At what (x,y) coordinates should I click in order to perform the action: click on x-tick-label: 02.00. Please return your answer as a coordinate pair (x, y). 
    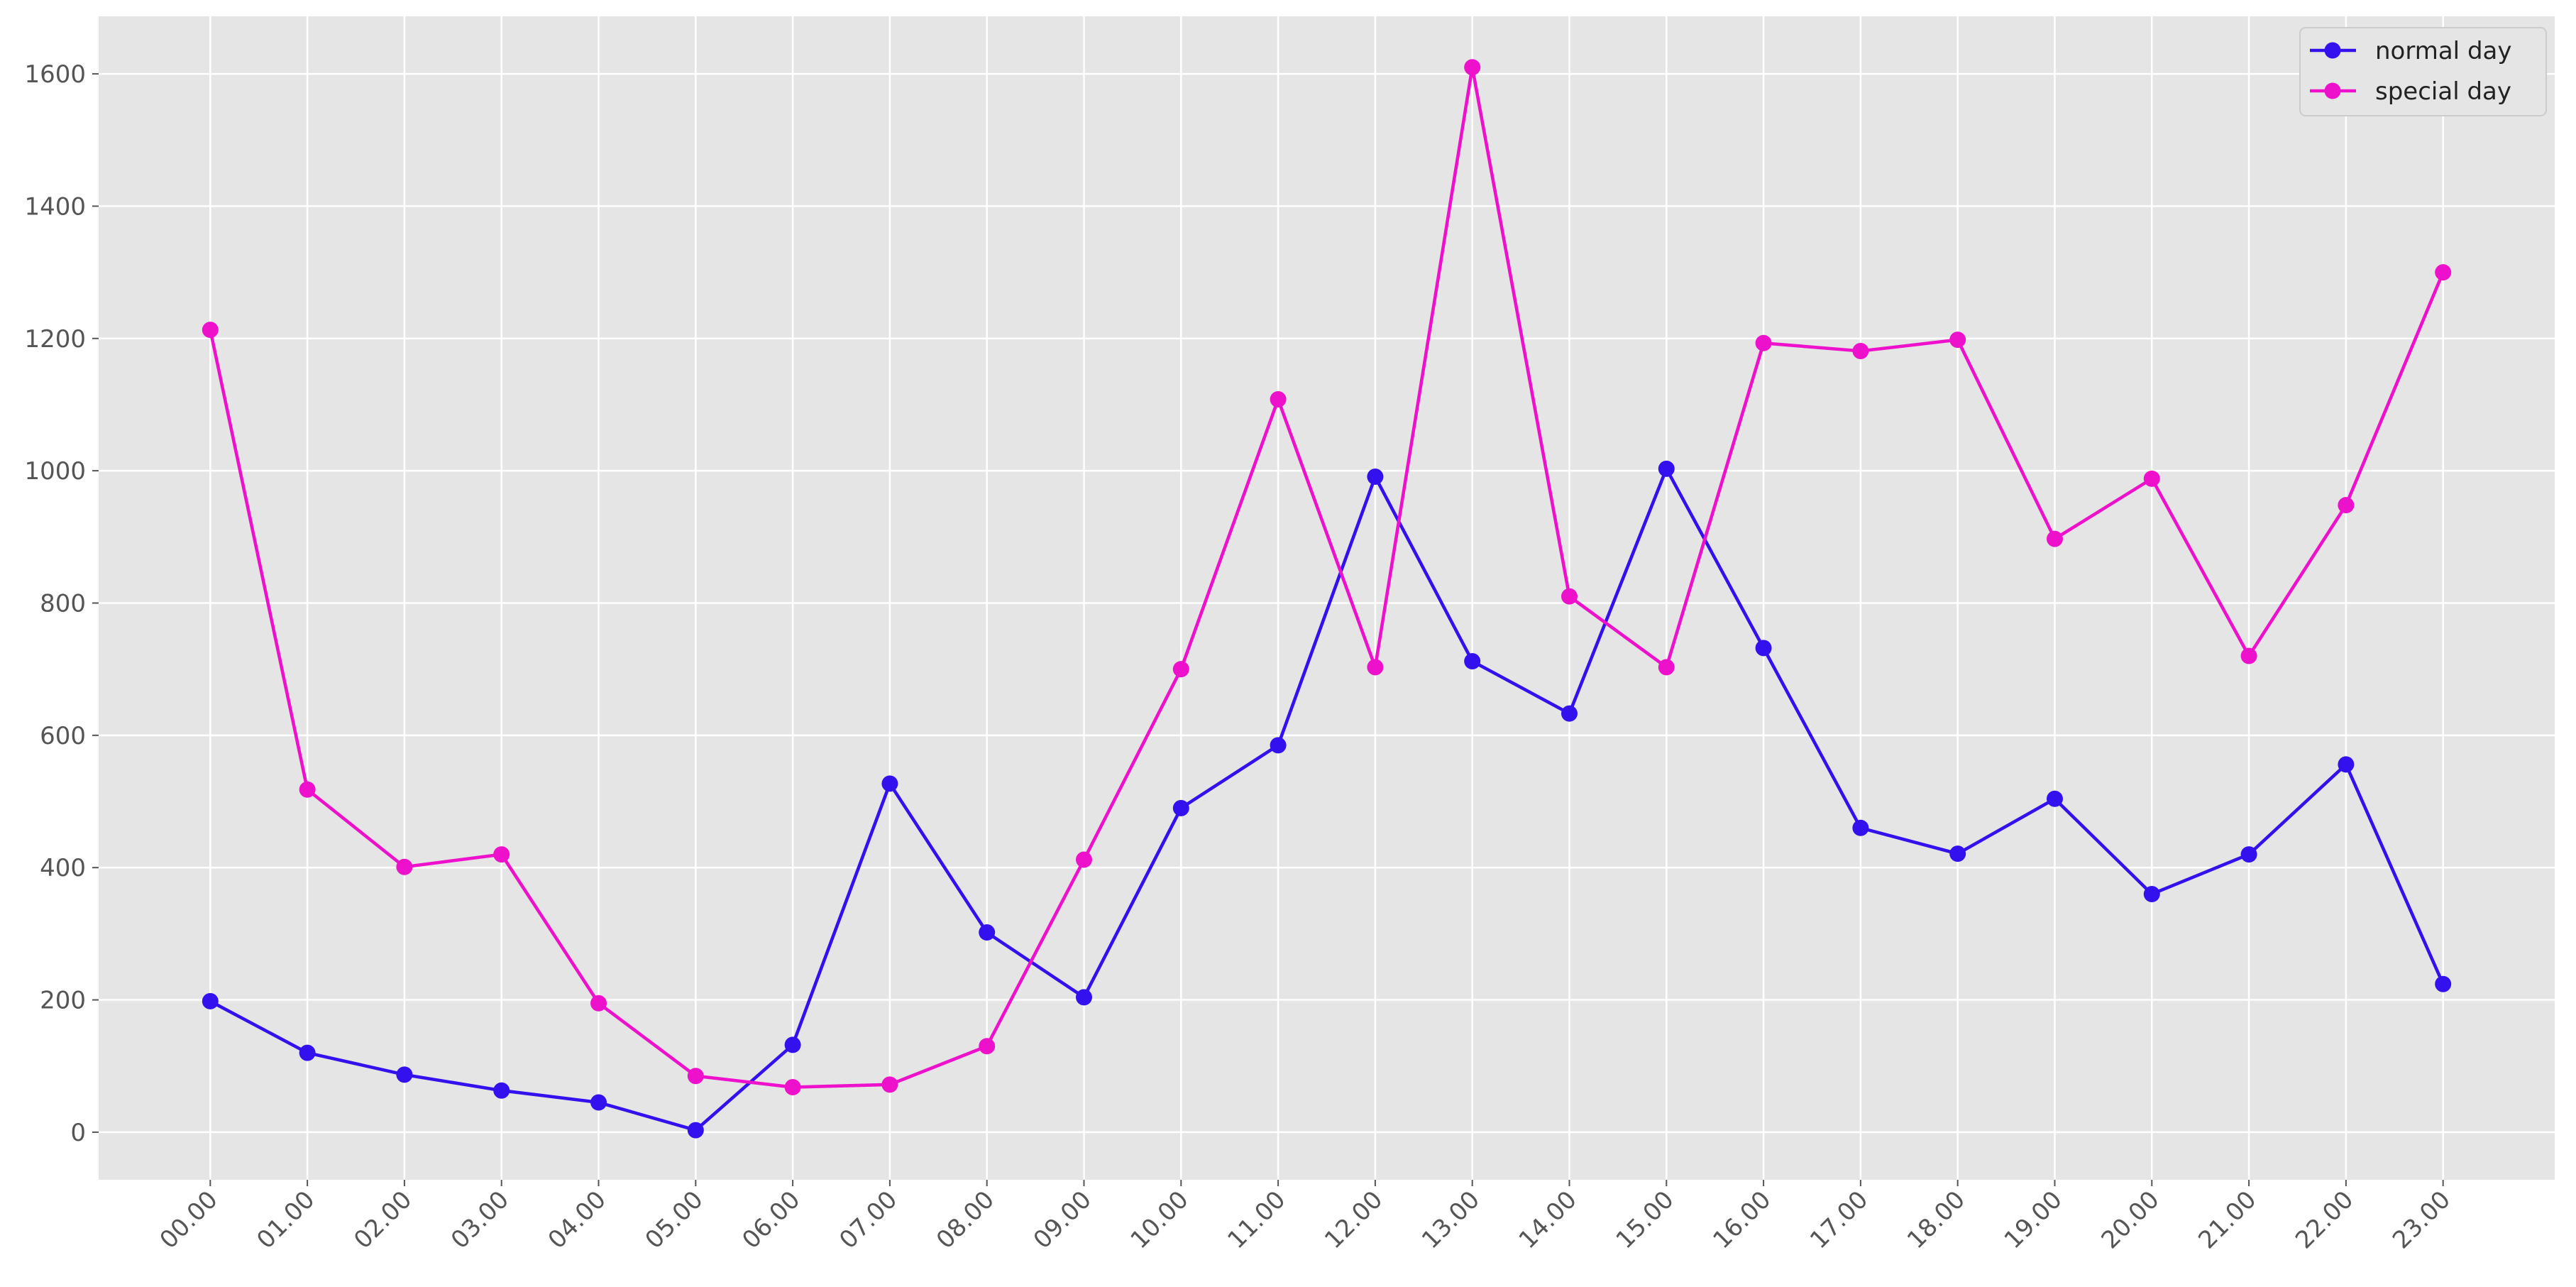
    Looking at the image, I should click on (382, 1219).